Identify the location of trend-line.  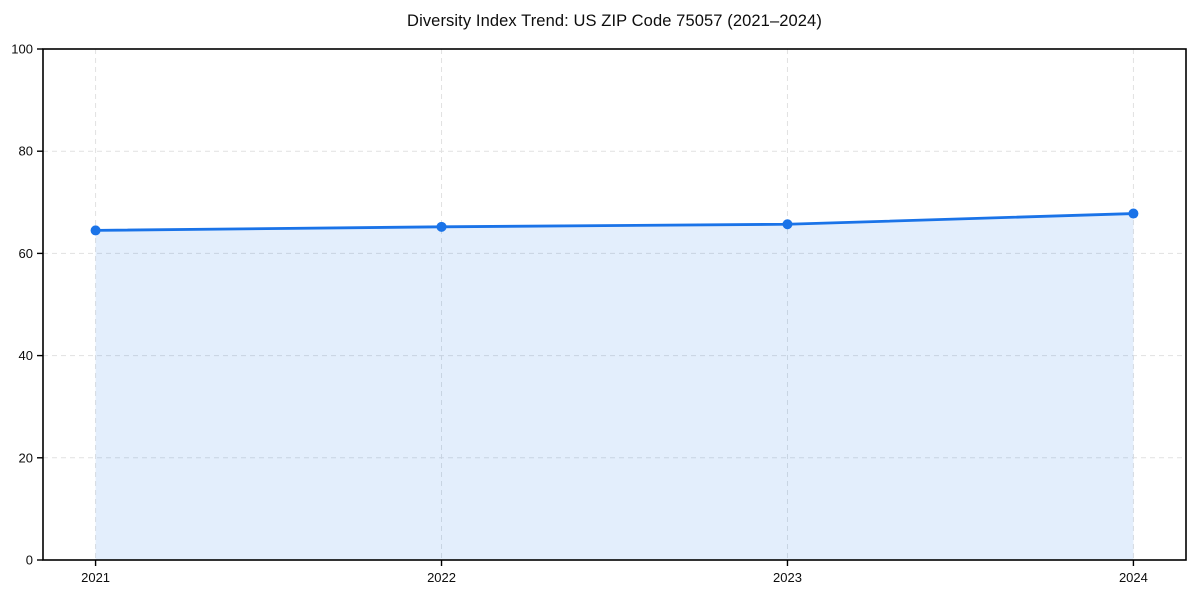
(614, 222).